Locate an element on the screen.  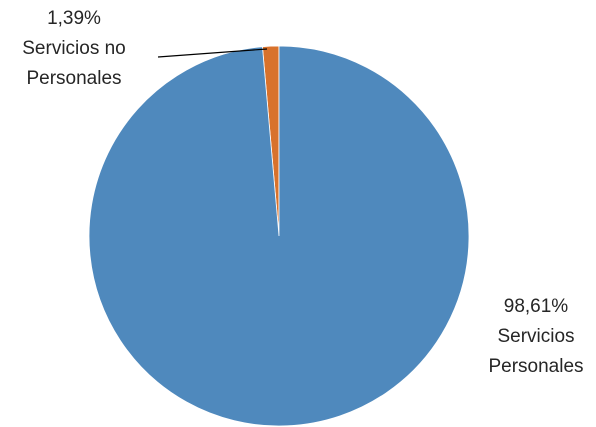
data-label-servicios-personales: 98,61% Servicios Personales is located at coordinates (535, 336).